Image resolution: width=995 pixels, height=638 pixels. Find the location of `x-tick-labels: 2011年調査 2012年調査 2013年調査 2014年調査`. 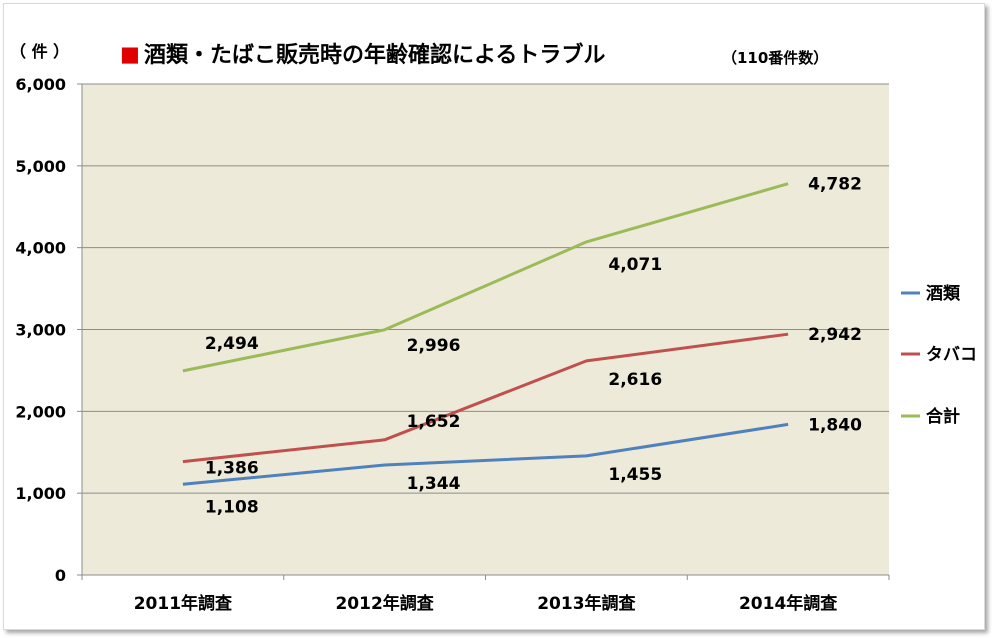

x-tick-labels: 2011年調査 2012年調査 2013年調査 2014年調査 is located at coordinates (486, 603).